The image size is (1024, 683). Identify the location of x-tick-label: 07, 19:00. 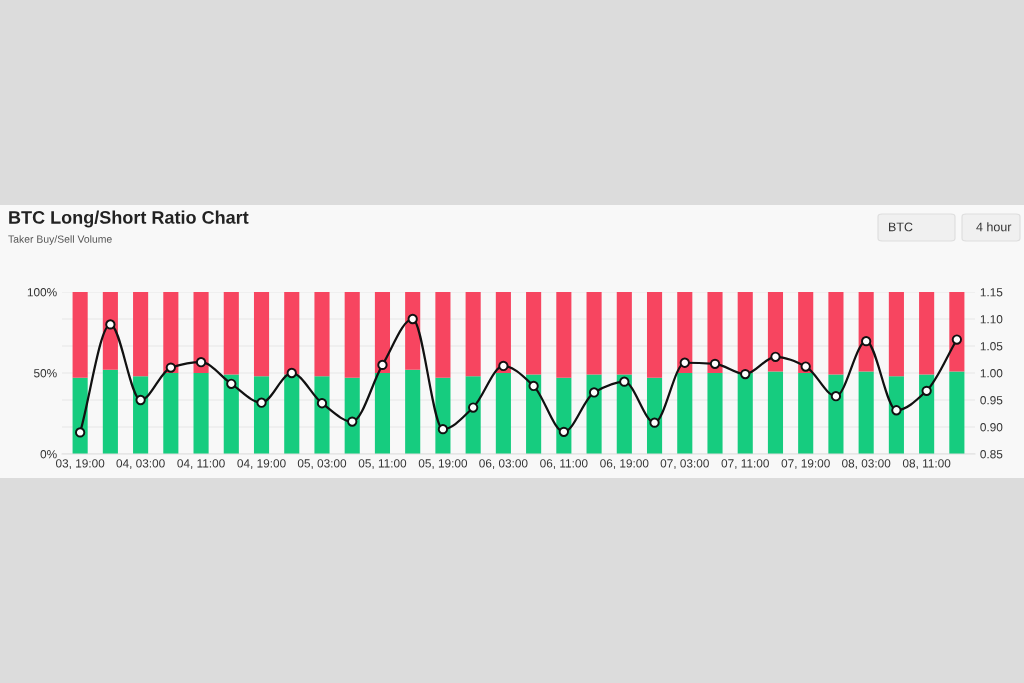
(805, 464).